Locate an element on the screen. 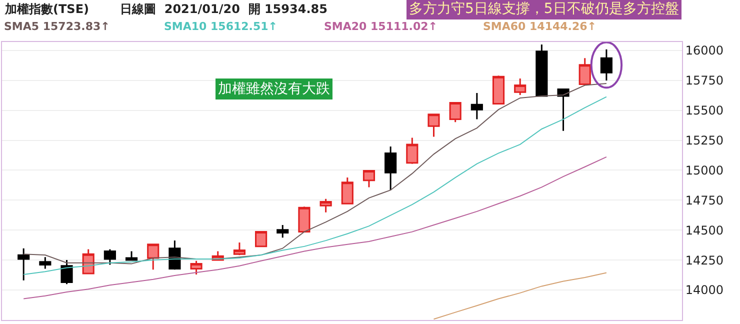 This screenshot has width=740, height=324. y-tick-label: 15500 is located at coordinates (704, 111).